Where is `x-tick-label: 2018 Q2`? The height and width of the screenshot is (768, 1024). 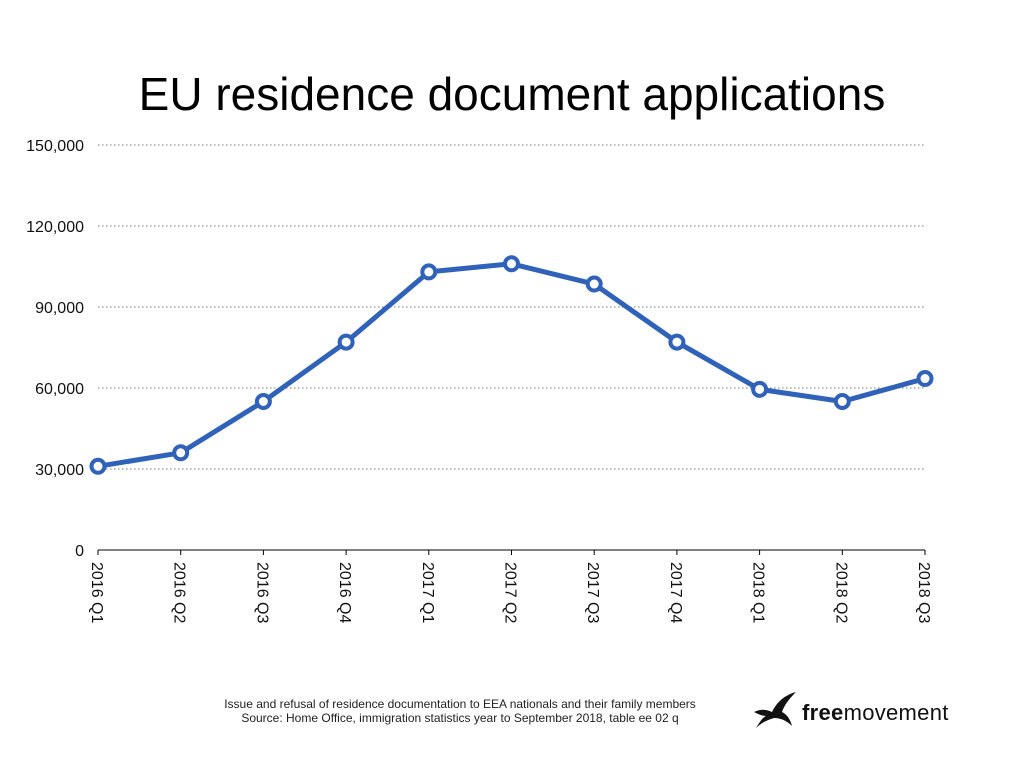
x-tick-label: 2018 Q2 is located at coordinates (840, 592).